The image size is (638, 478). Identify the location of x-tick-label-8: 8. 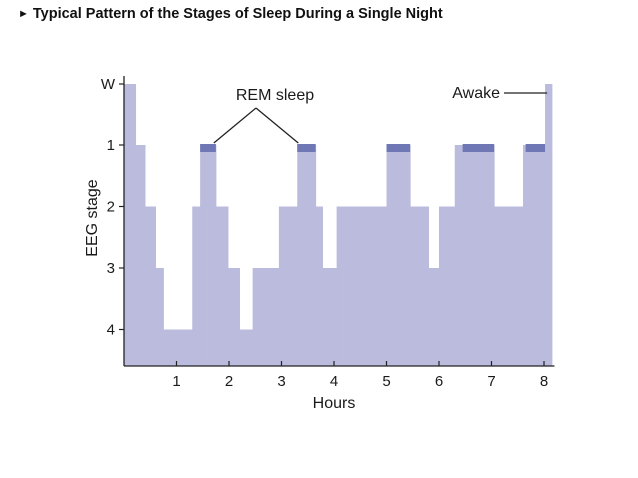
(544, 381).